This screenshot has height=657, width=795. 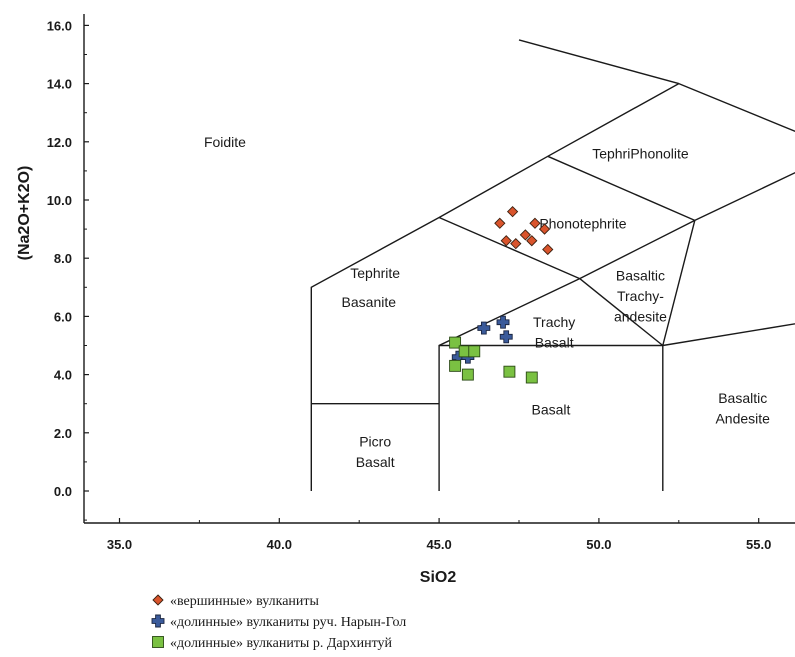 What do you see at coordinates (63, 258) in the screenshot?
I see `y-tick-label: 8.0` at bounding box center [63, 258].